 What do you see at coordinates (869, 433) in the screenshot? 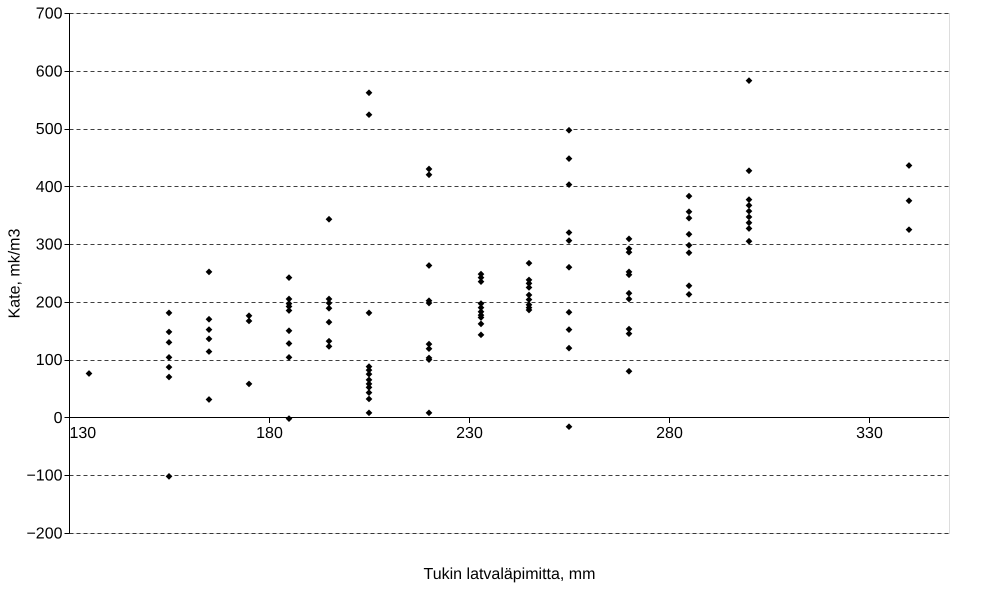
I see `x-tick-label: 330` at bounding box center [869, 433].